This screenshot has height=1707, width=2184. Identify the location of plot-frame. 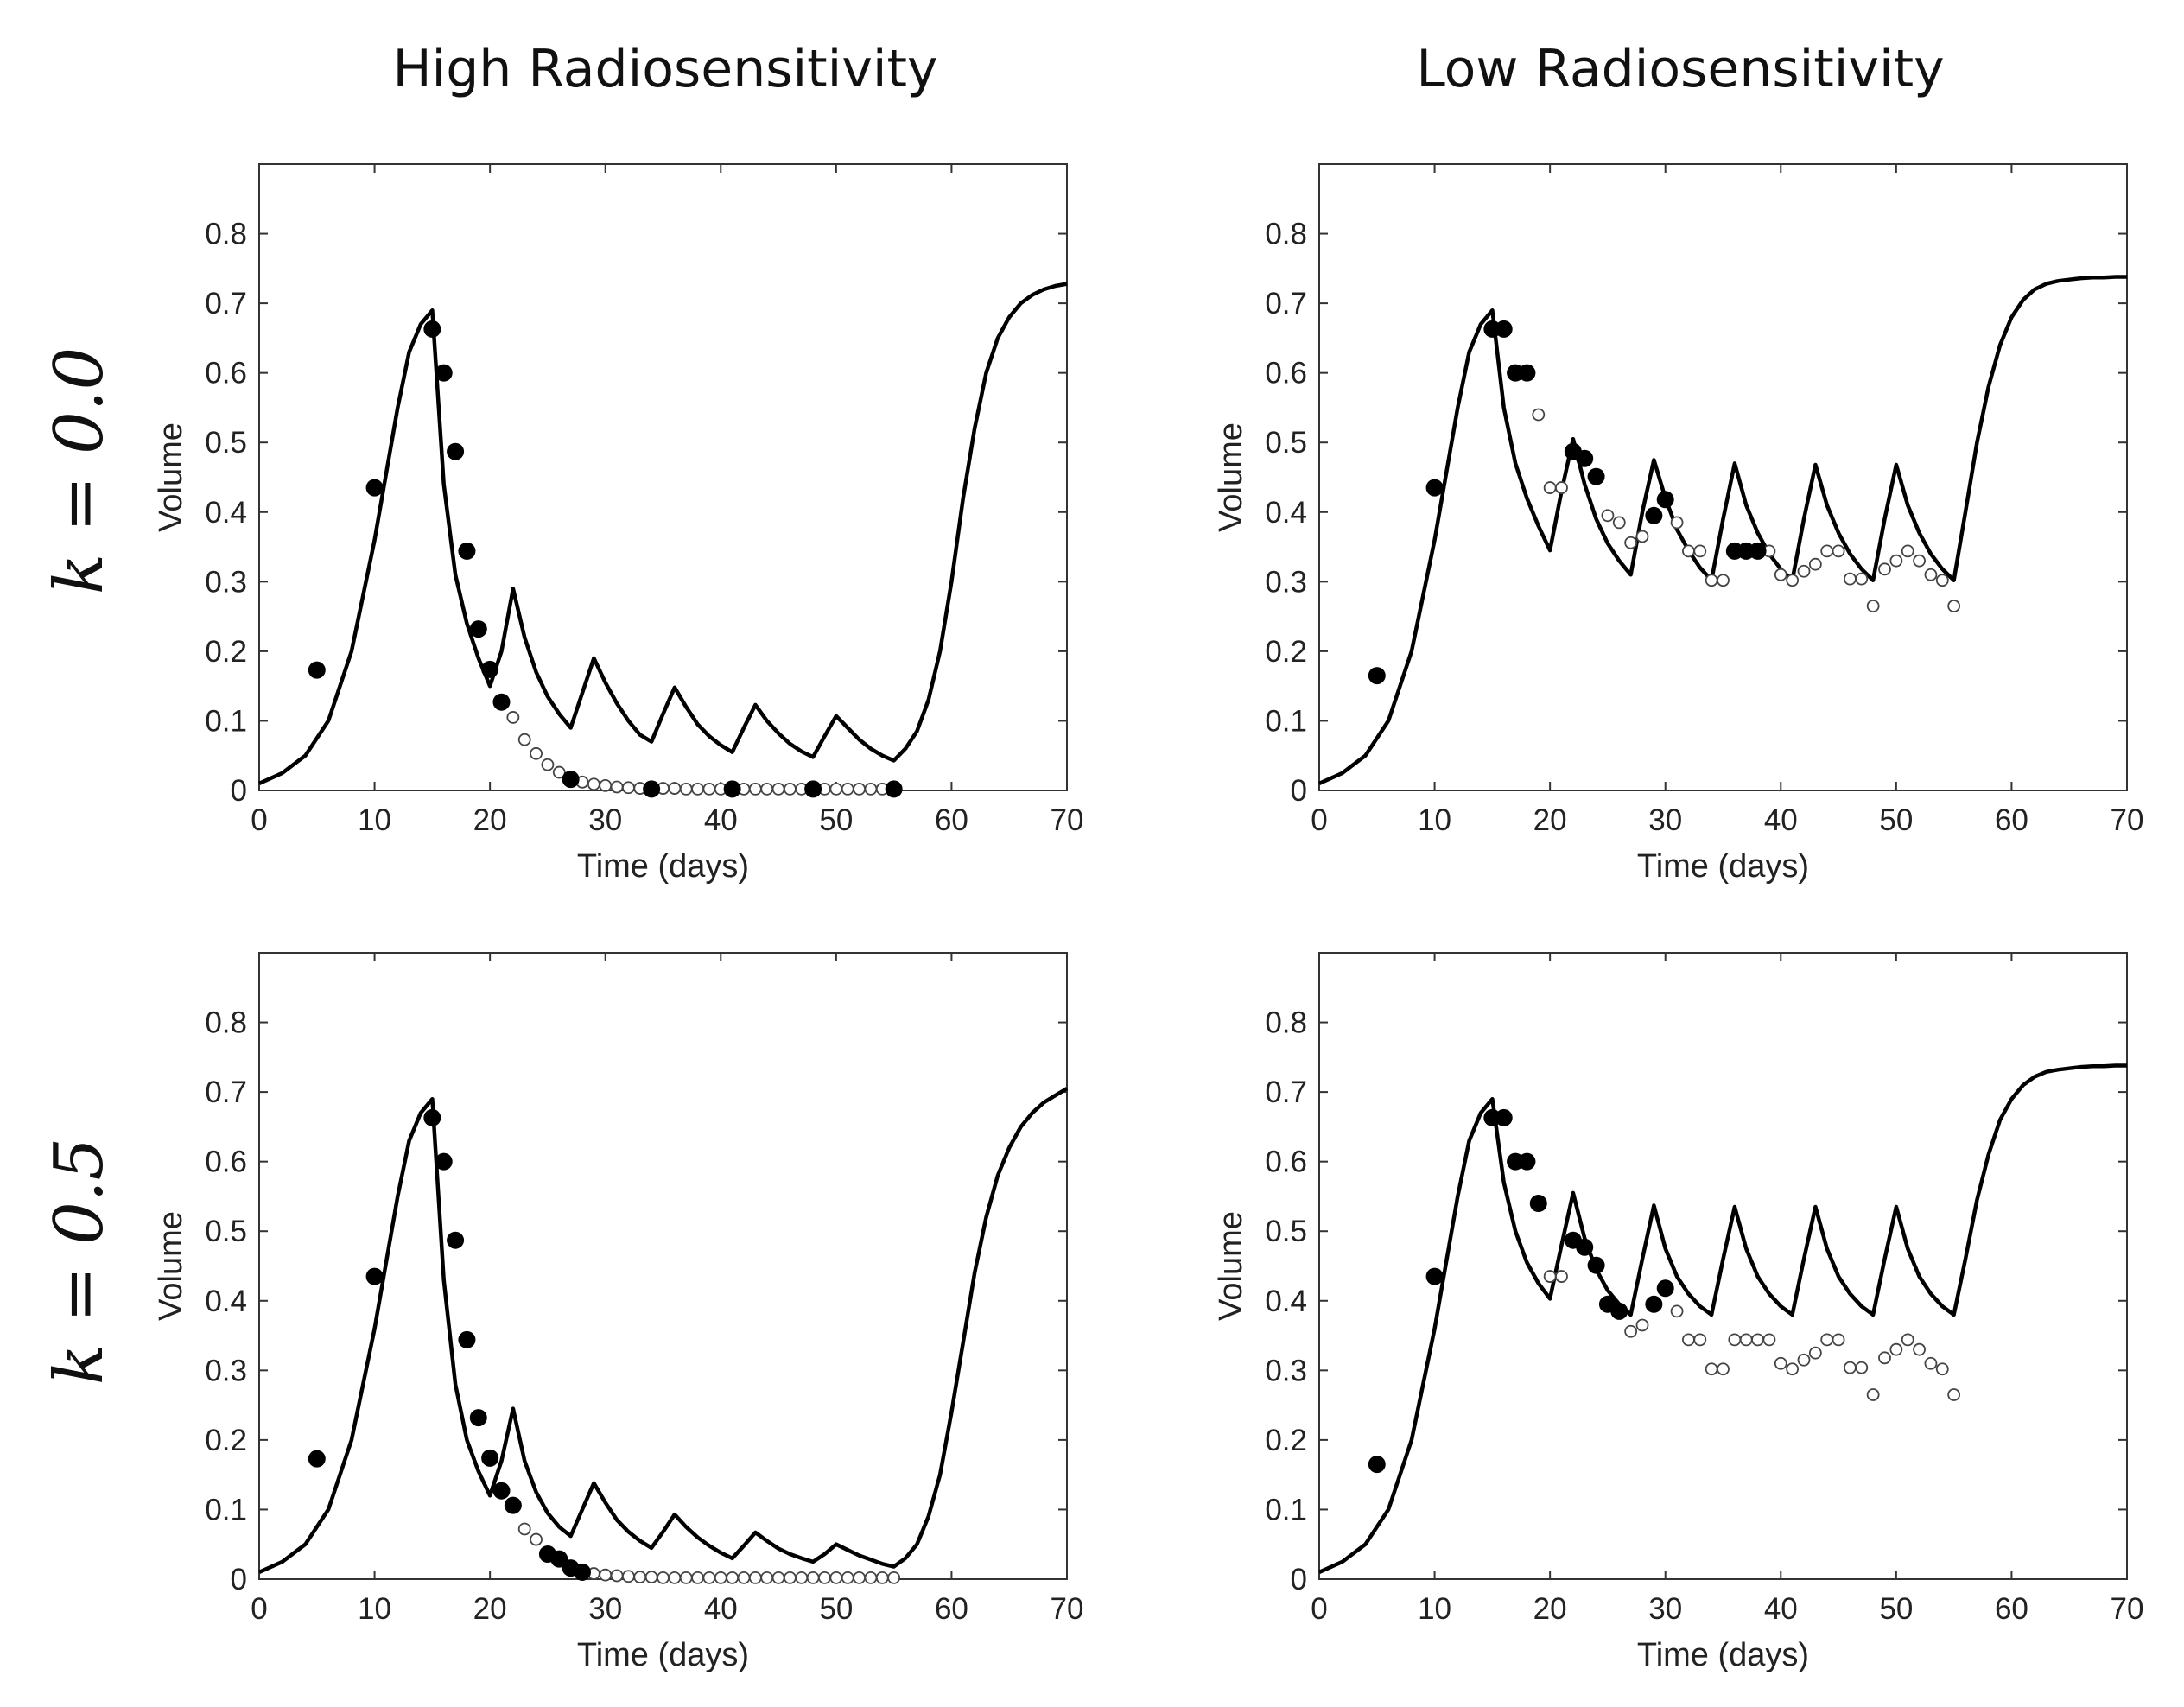
(663, 477).